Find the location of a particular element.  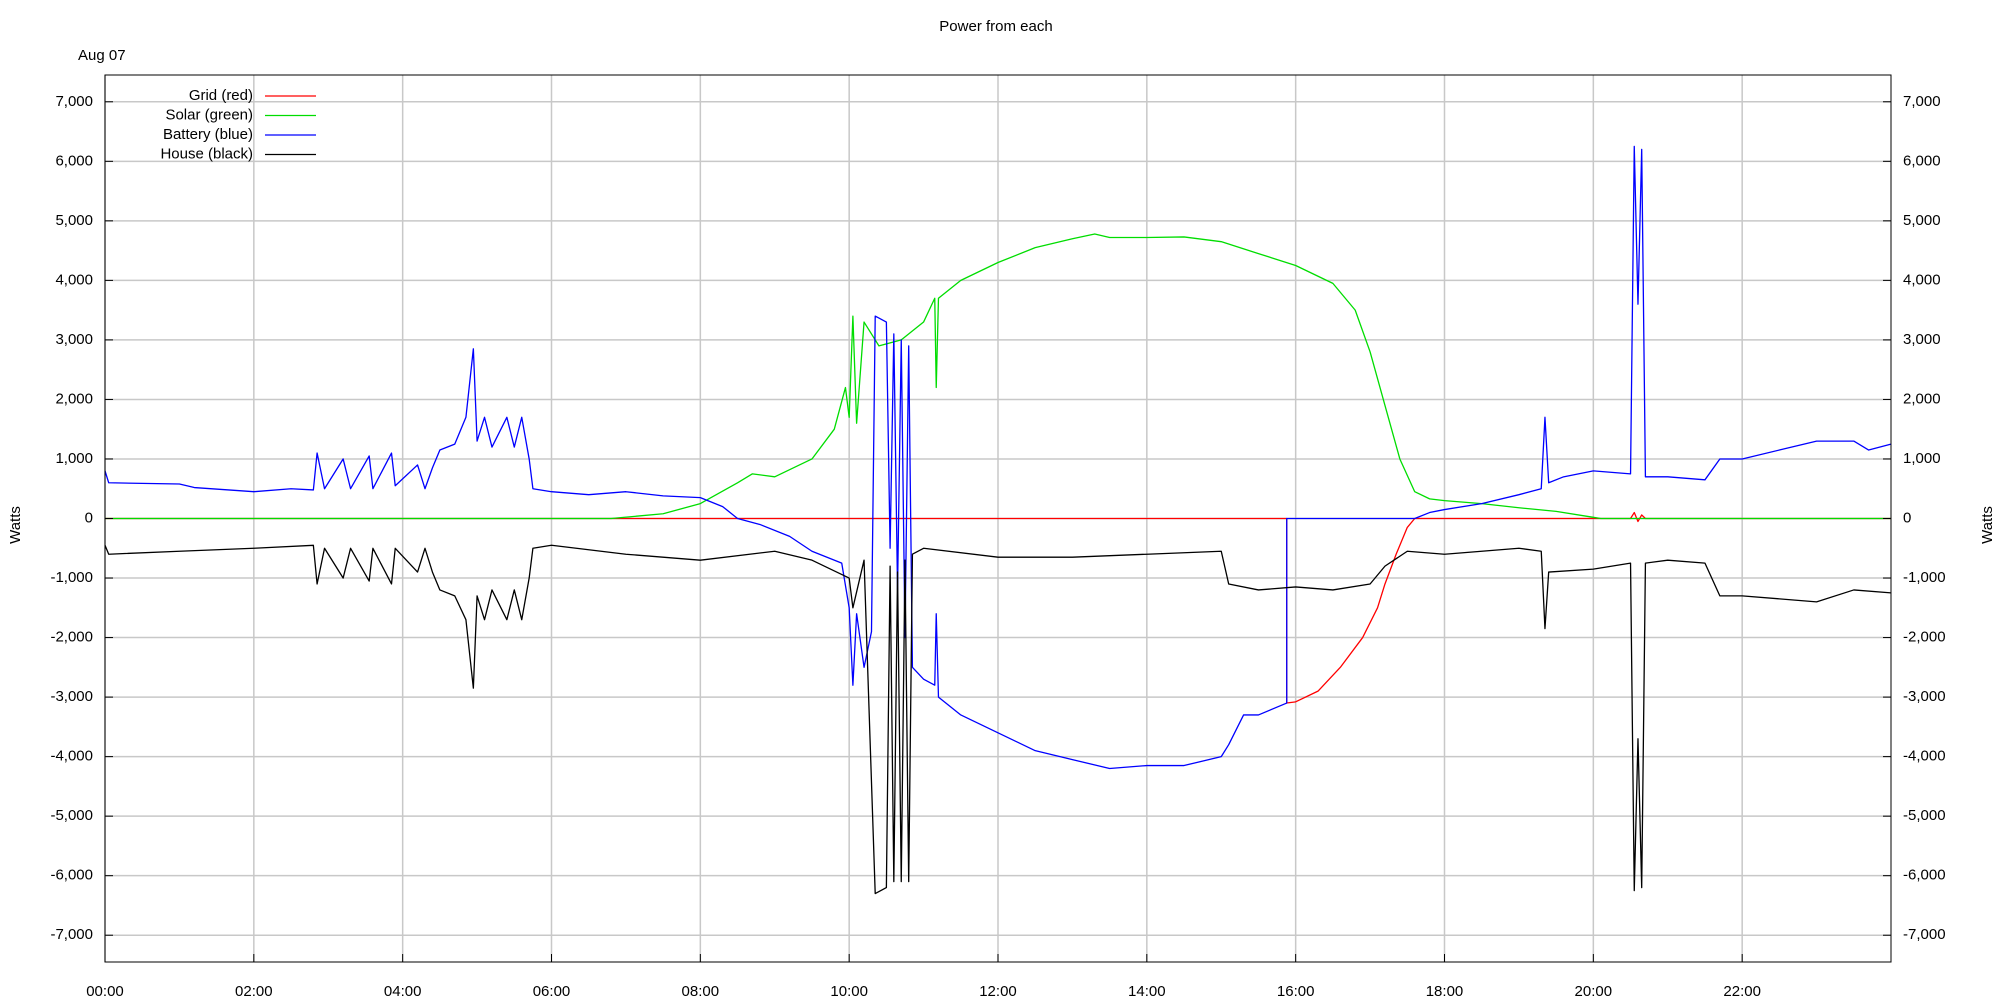

y-tick-label: 7,000 is located at coordinates (74, 101).